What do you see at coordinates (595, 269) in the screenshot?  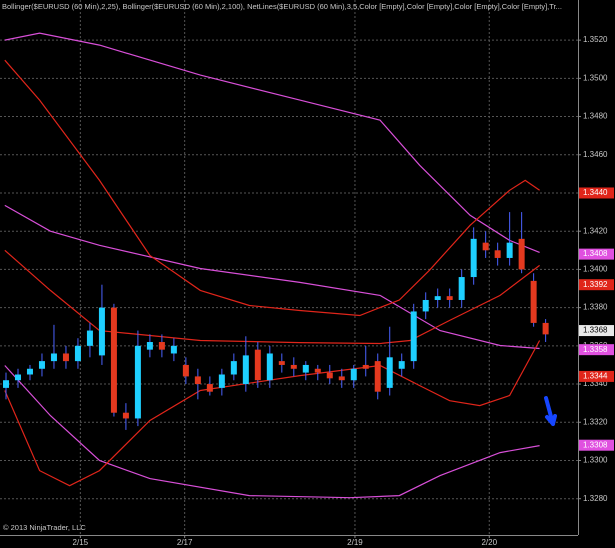 I see `y-tick-label: 1.3400` at bounding box center [595, 269].